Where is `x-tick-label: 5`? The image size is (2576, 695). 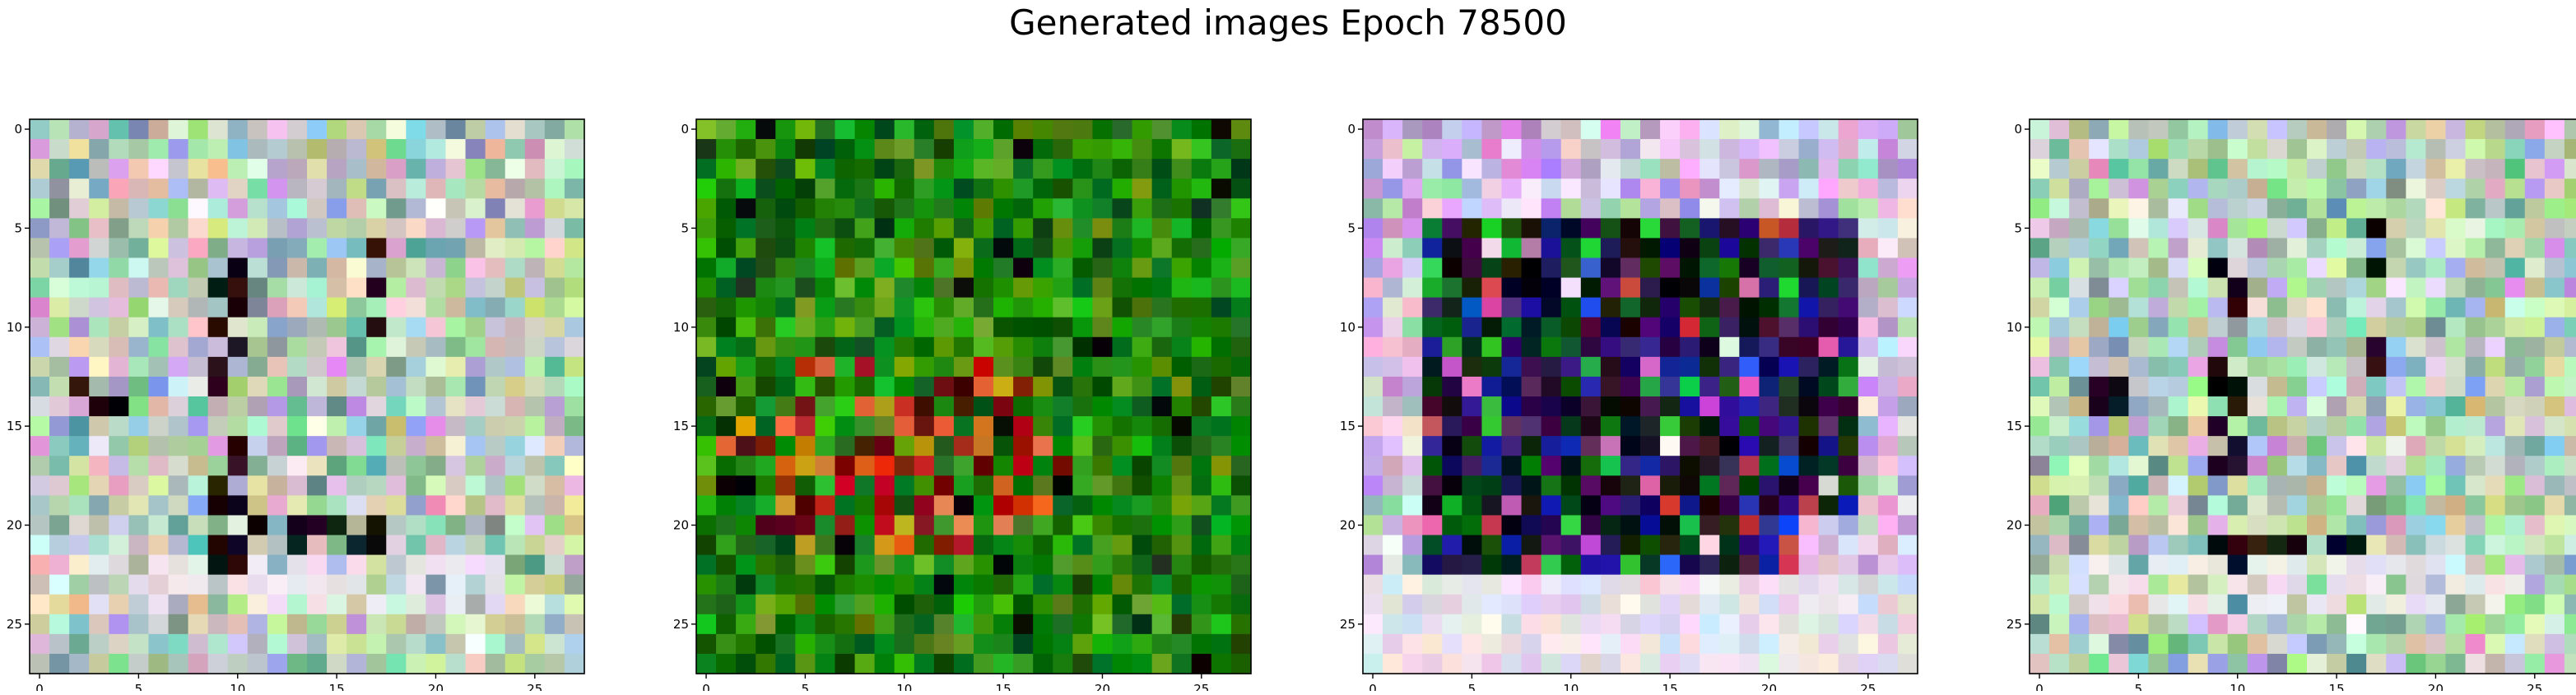 x-tick-label: 5 is located at coordinates (2139, 686).